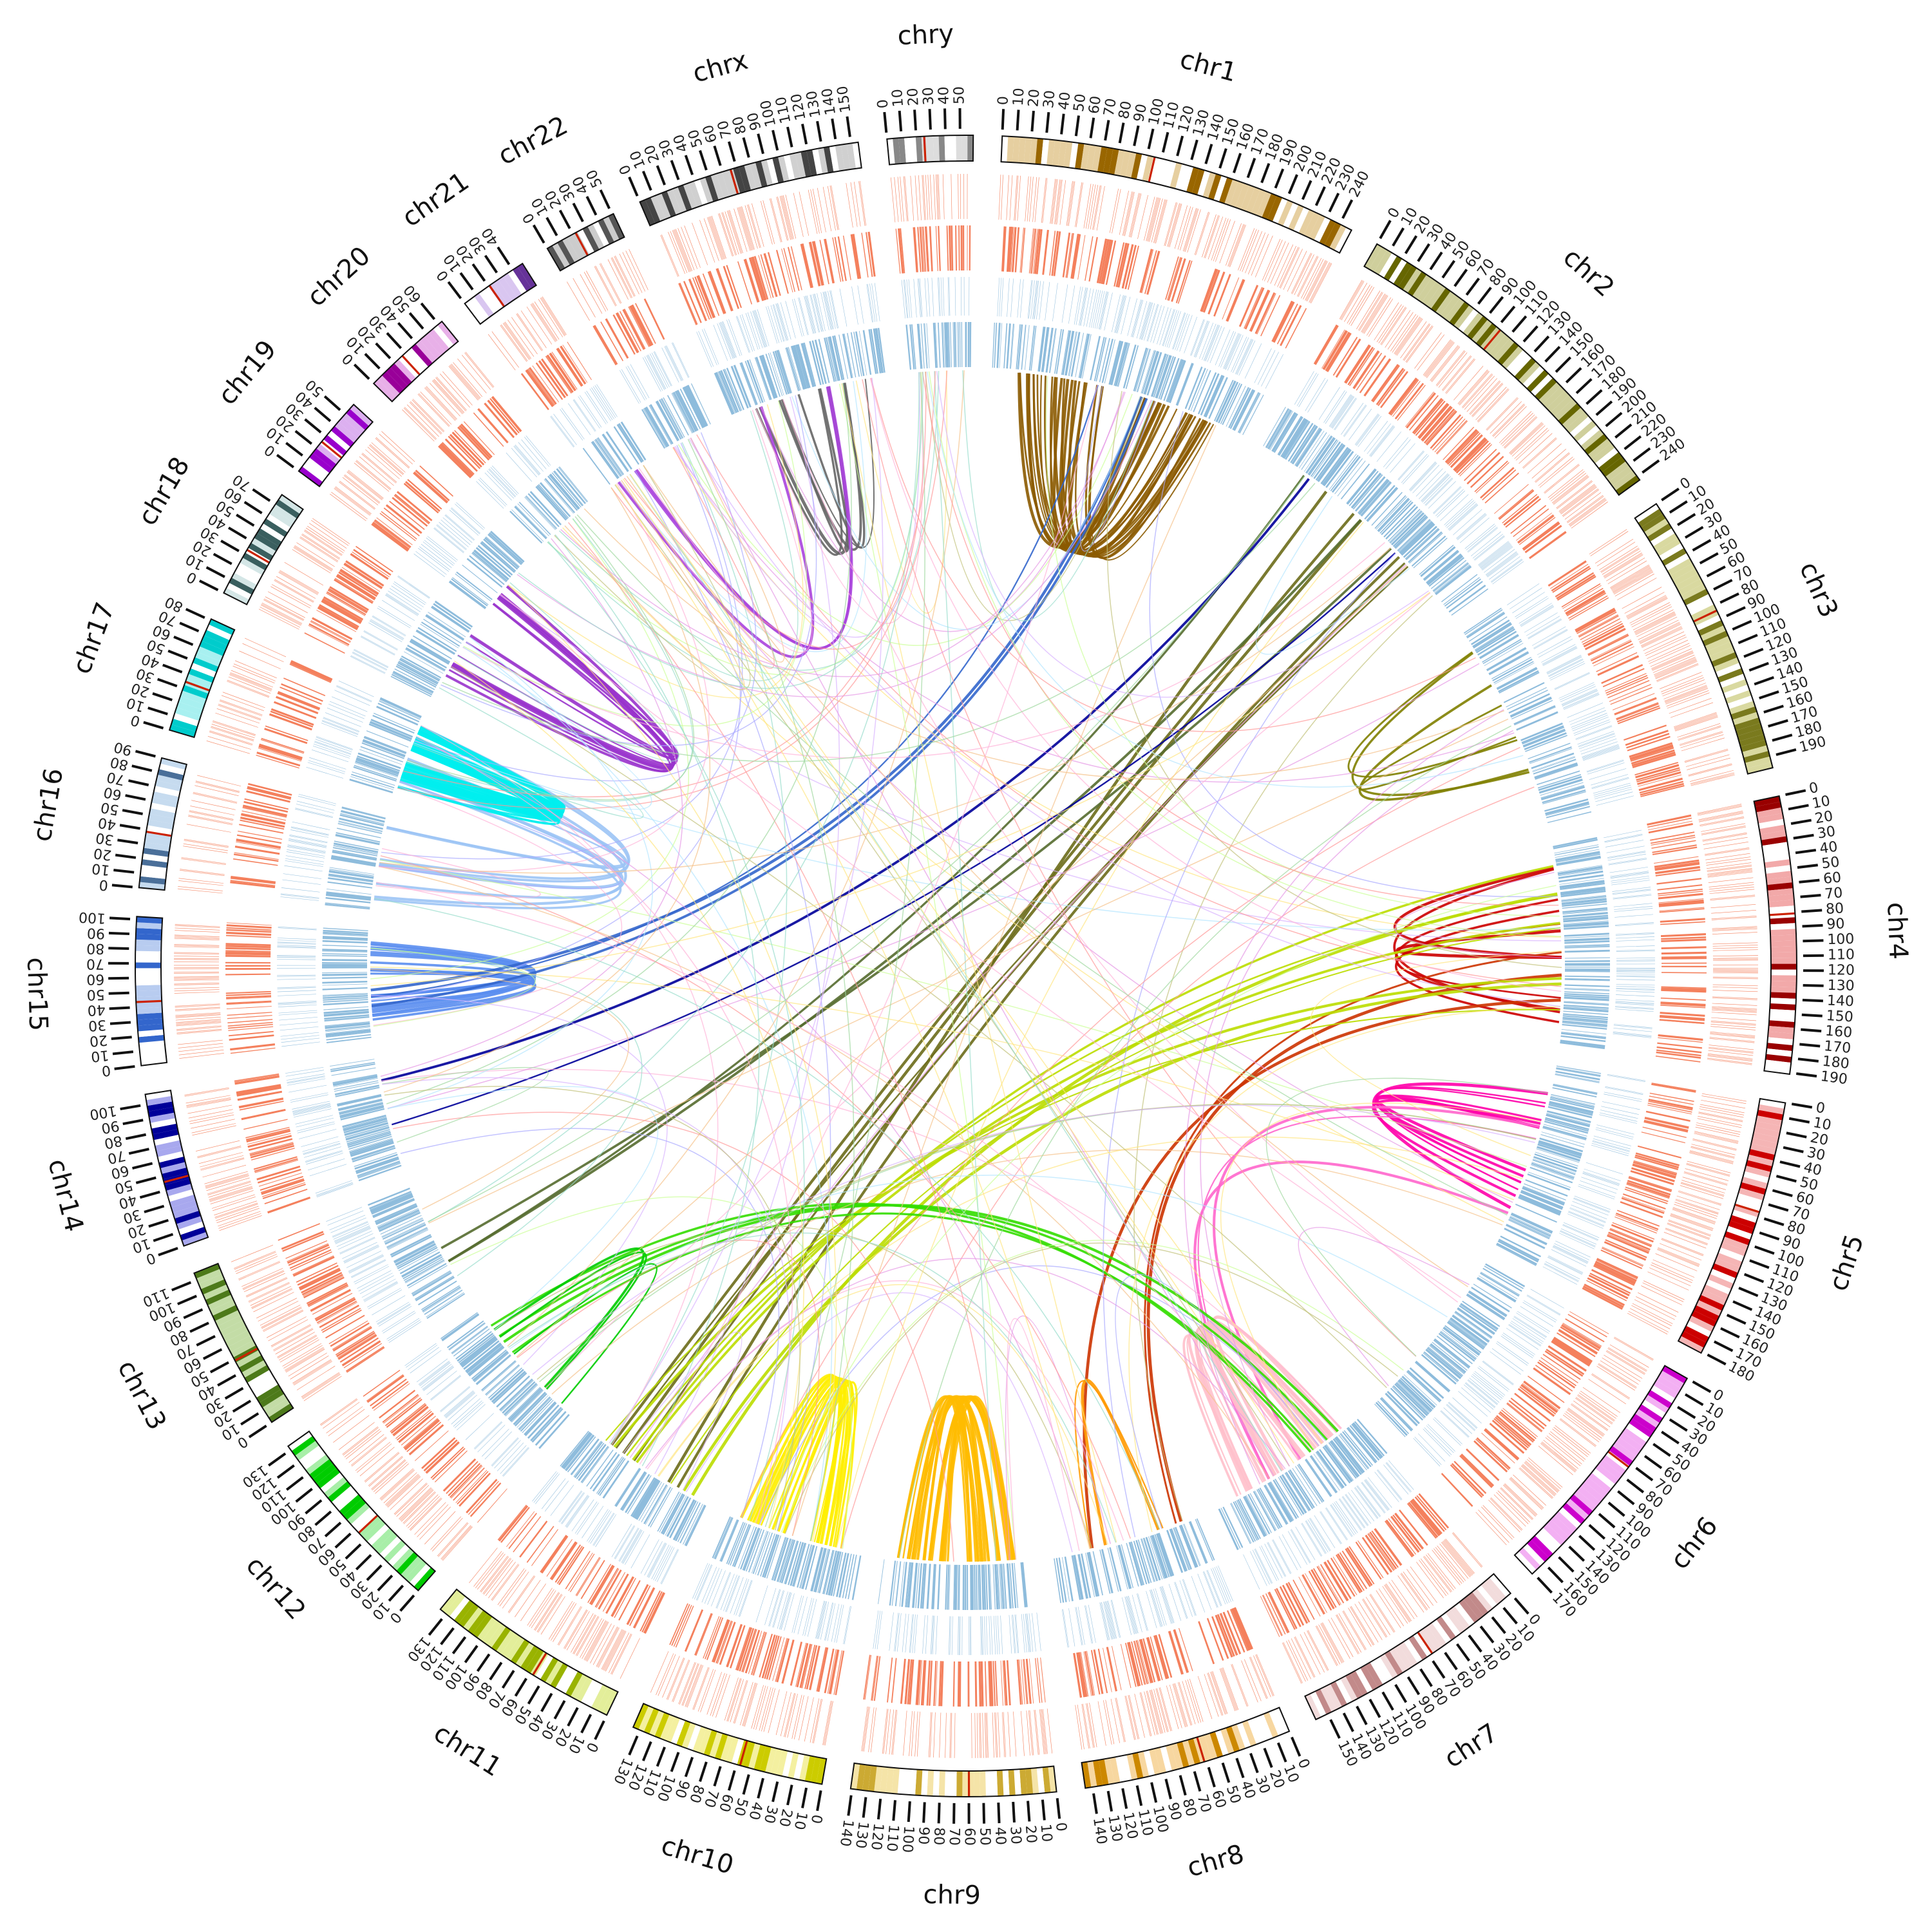 The height and width of the screenshot is (1932, 1932). I want to click on track-chr4, so click(1630, 934).